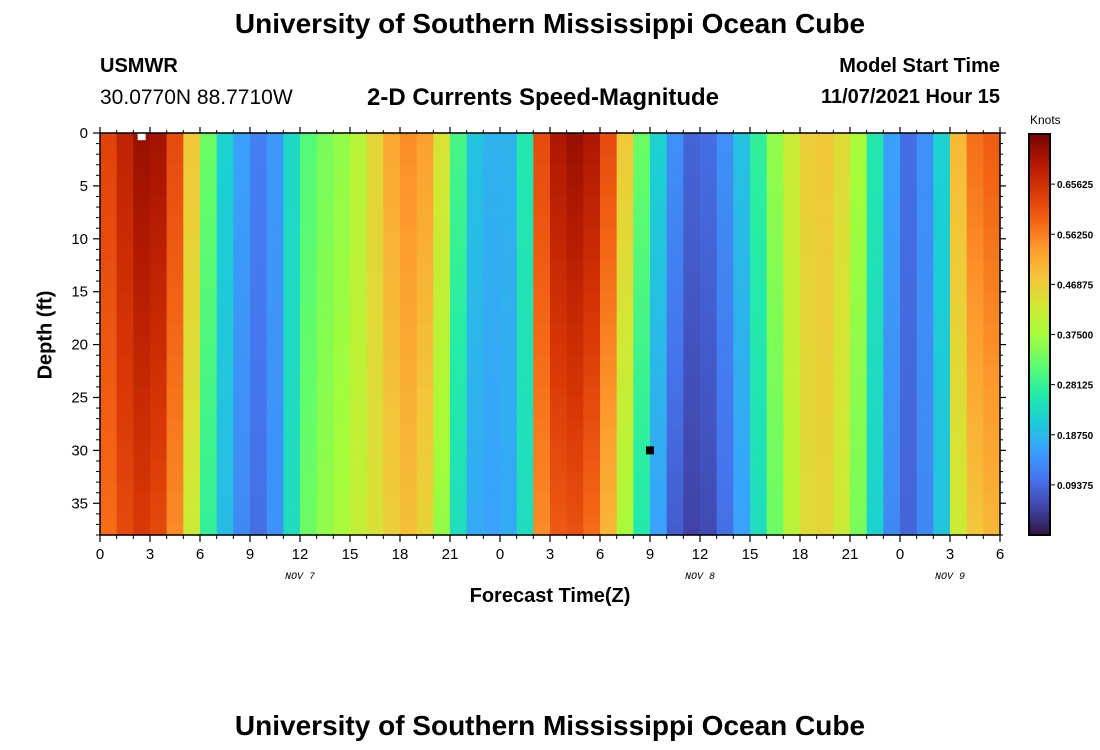 This screenshot has width=1100, height=750. Describe the element at coordinates (150, 554) in the screenshot. I see `x-tick-label: 3` at that location.